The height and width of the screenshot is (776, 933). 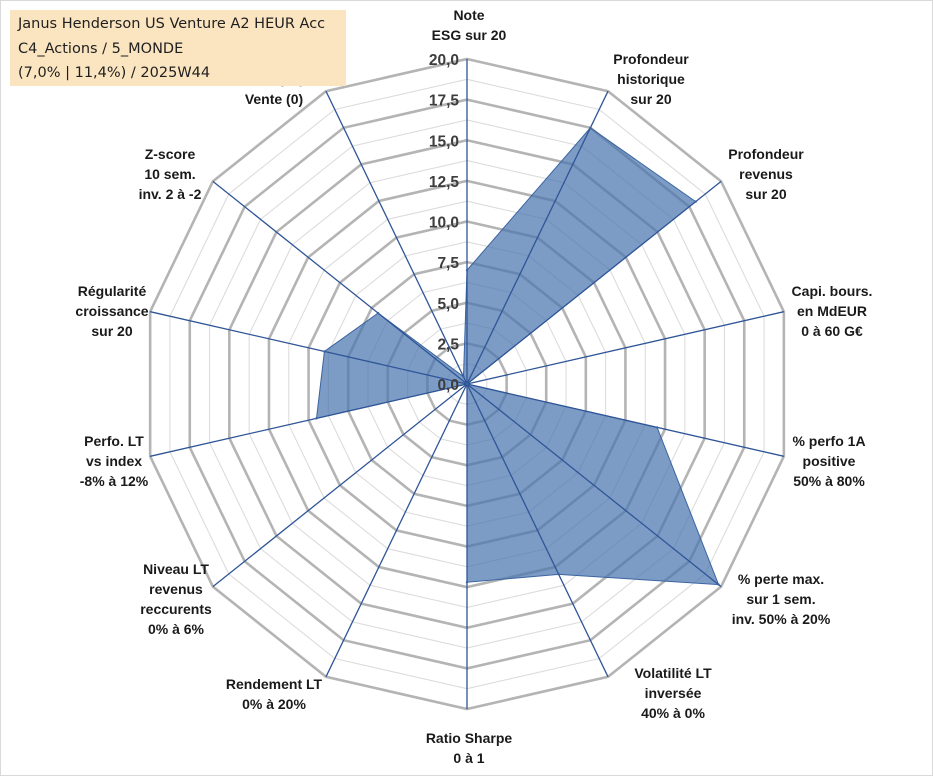 What do you see at coordinates (469, 748) in the screenshot?
I see `axis-label: Ratio Sharpe 0 à 1` at bounding box center [469, 748].